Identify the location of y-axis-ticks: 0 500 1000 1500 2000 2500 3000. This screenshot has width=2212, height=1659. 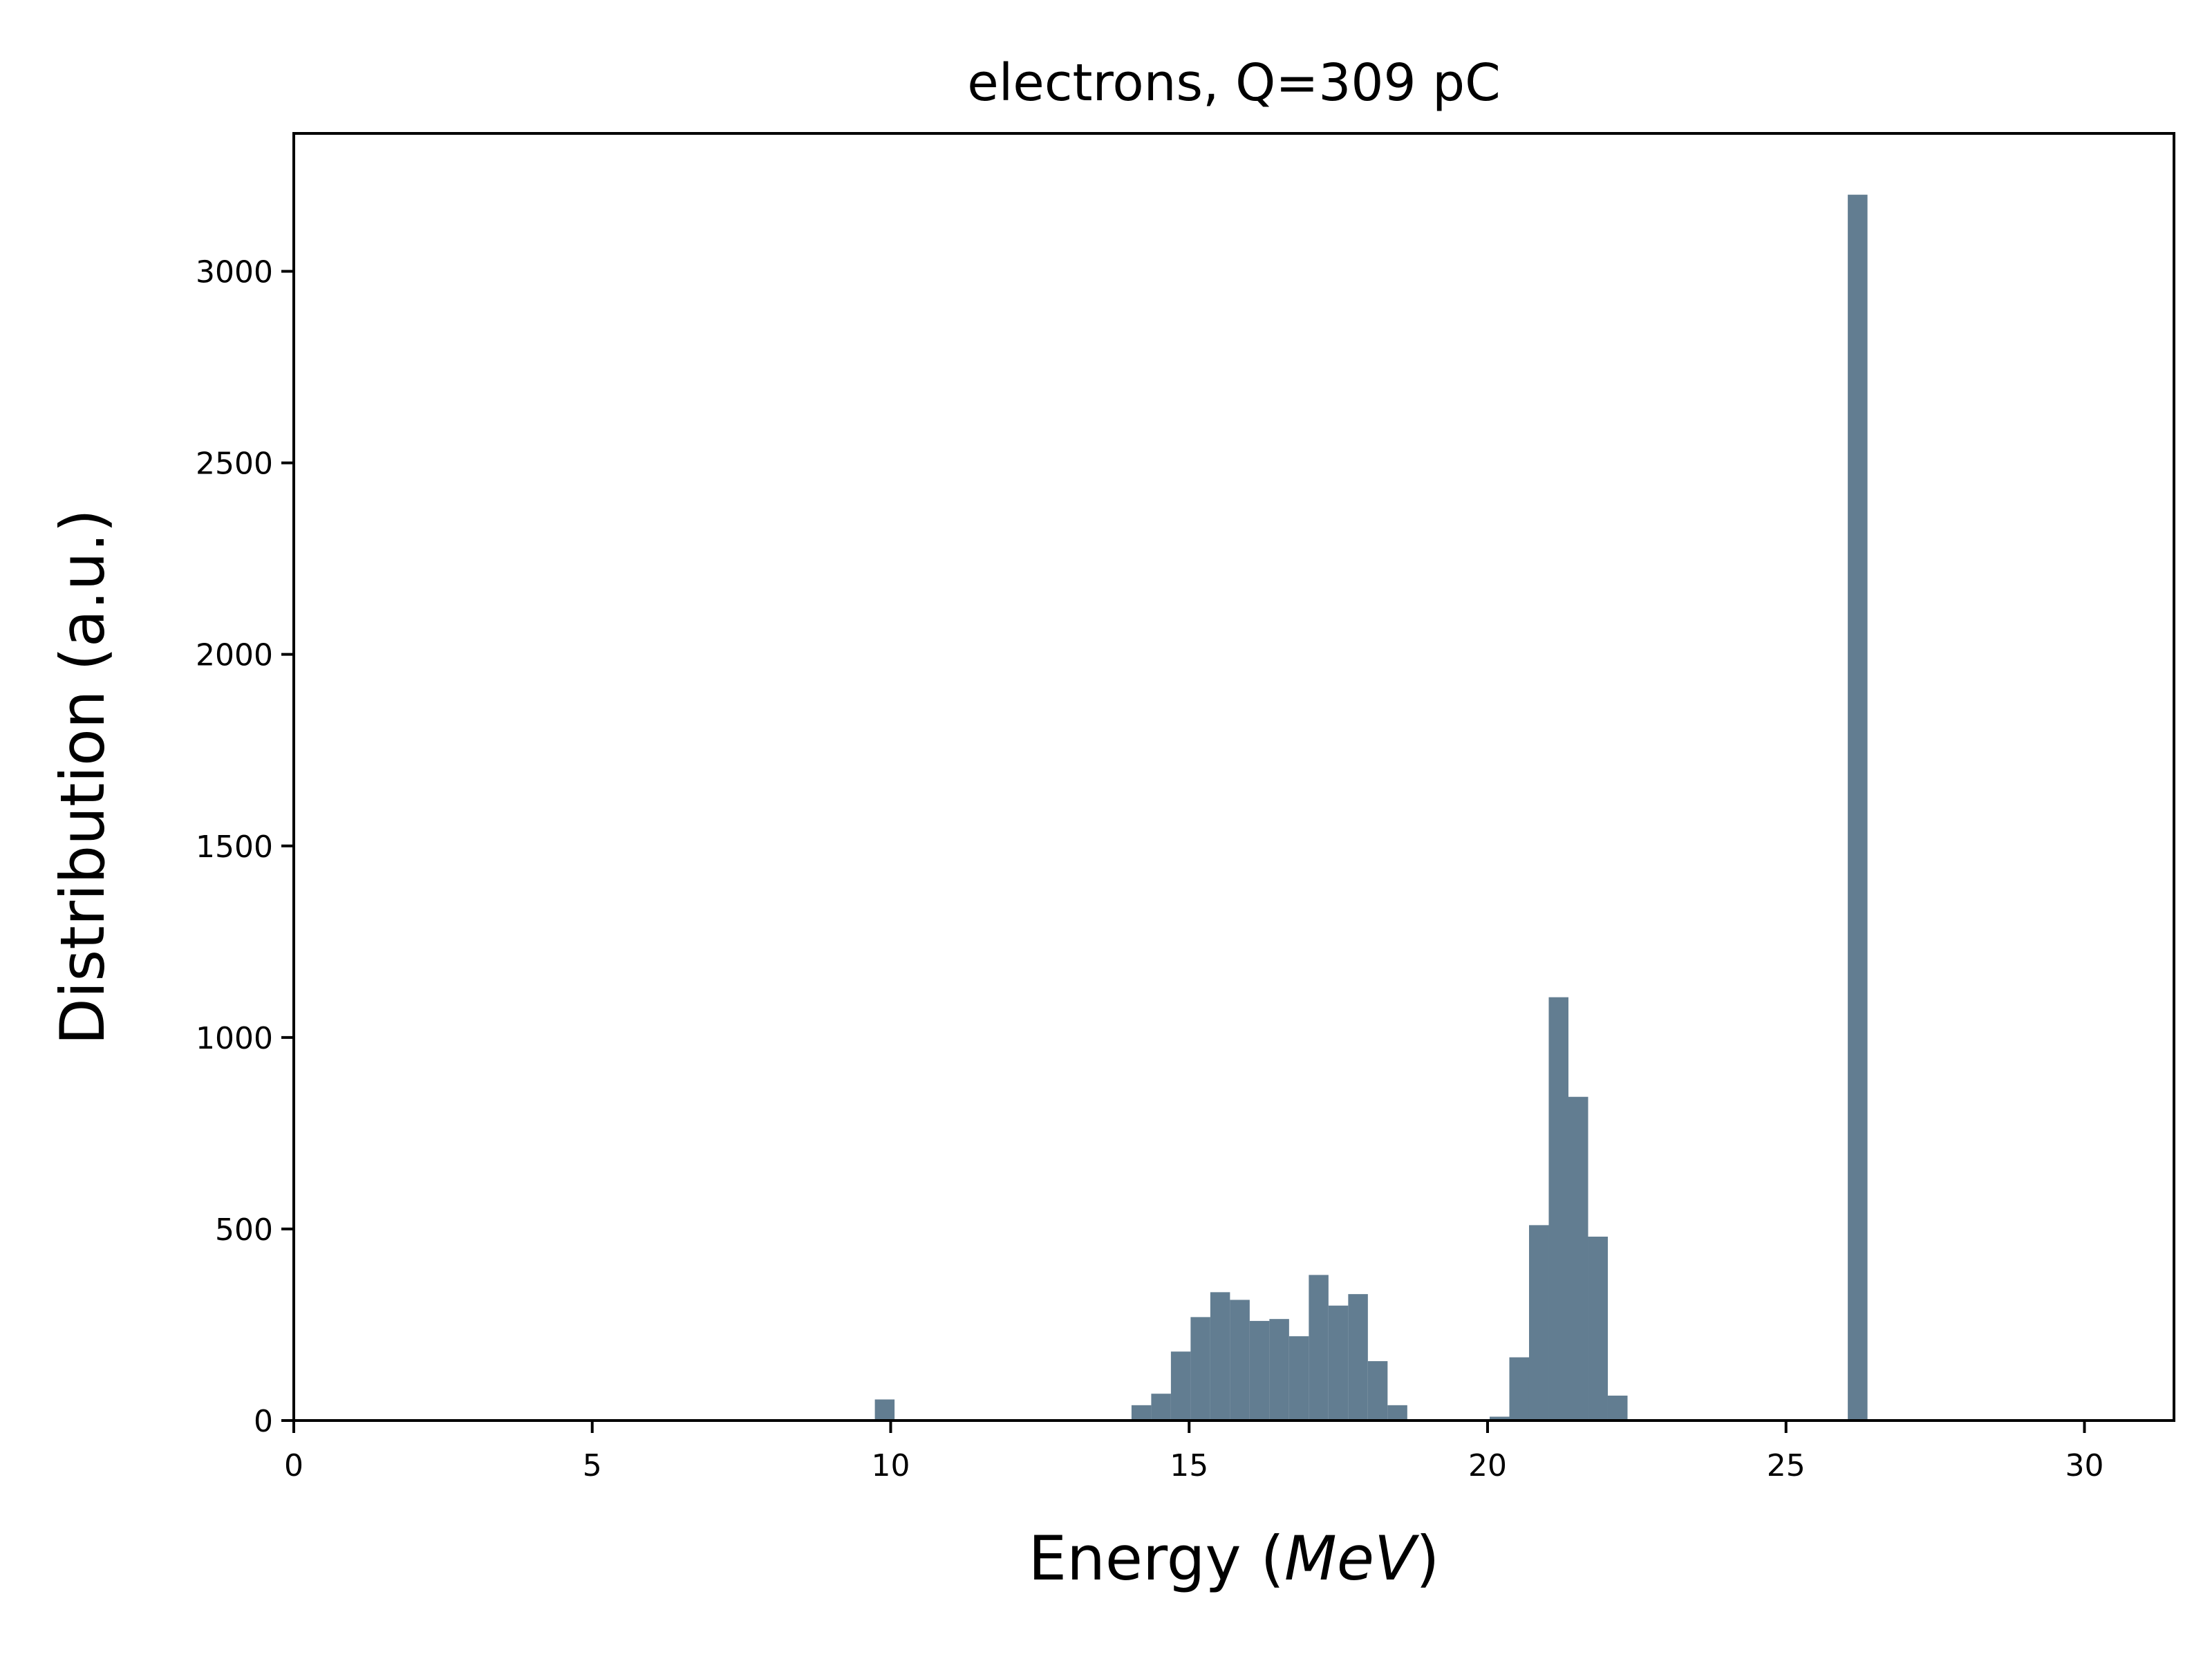
(245, 847).